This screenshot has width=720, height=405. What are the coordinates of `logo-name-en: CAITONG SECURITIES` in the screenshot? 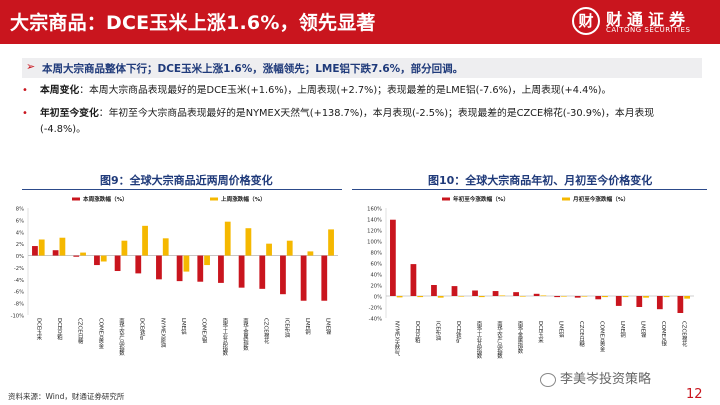 It's located at (648, 30).